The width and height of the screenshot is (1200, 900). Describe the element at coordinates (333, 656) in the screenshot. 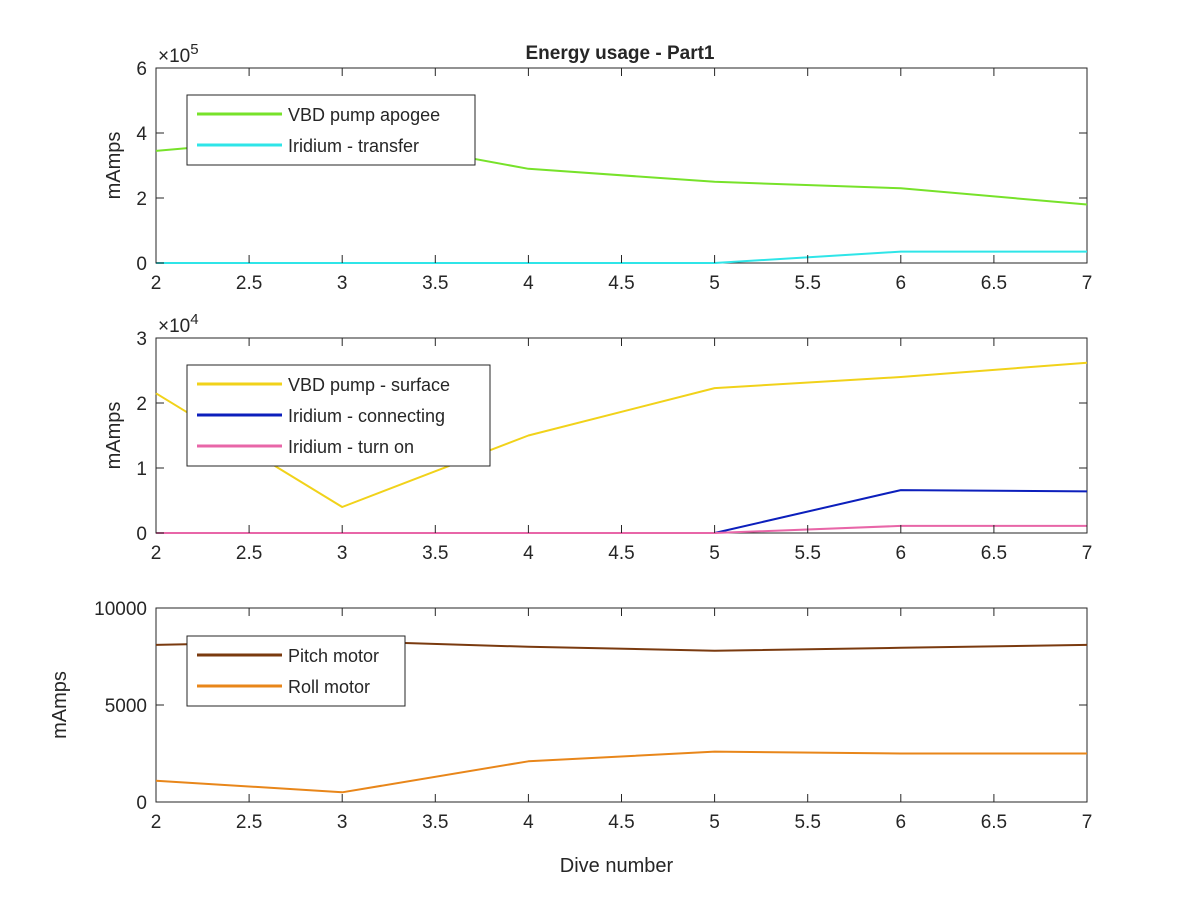

I see `legend-entry: Pitch motor` at that location.